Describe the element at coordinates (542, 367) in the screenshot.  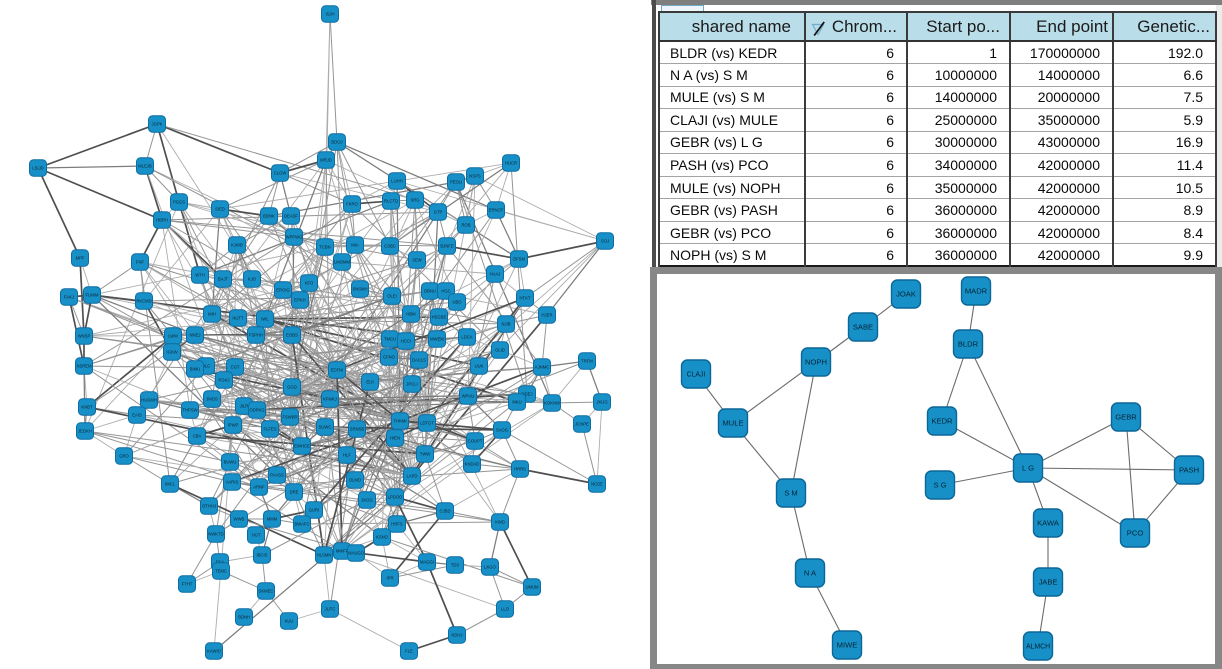
I see `svg-text: AJNMC` at that location.